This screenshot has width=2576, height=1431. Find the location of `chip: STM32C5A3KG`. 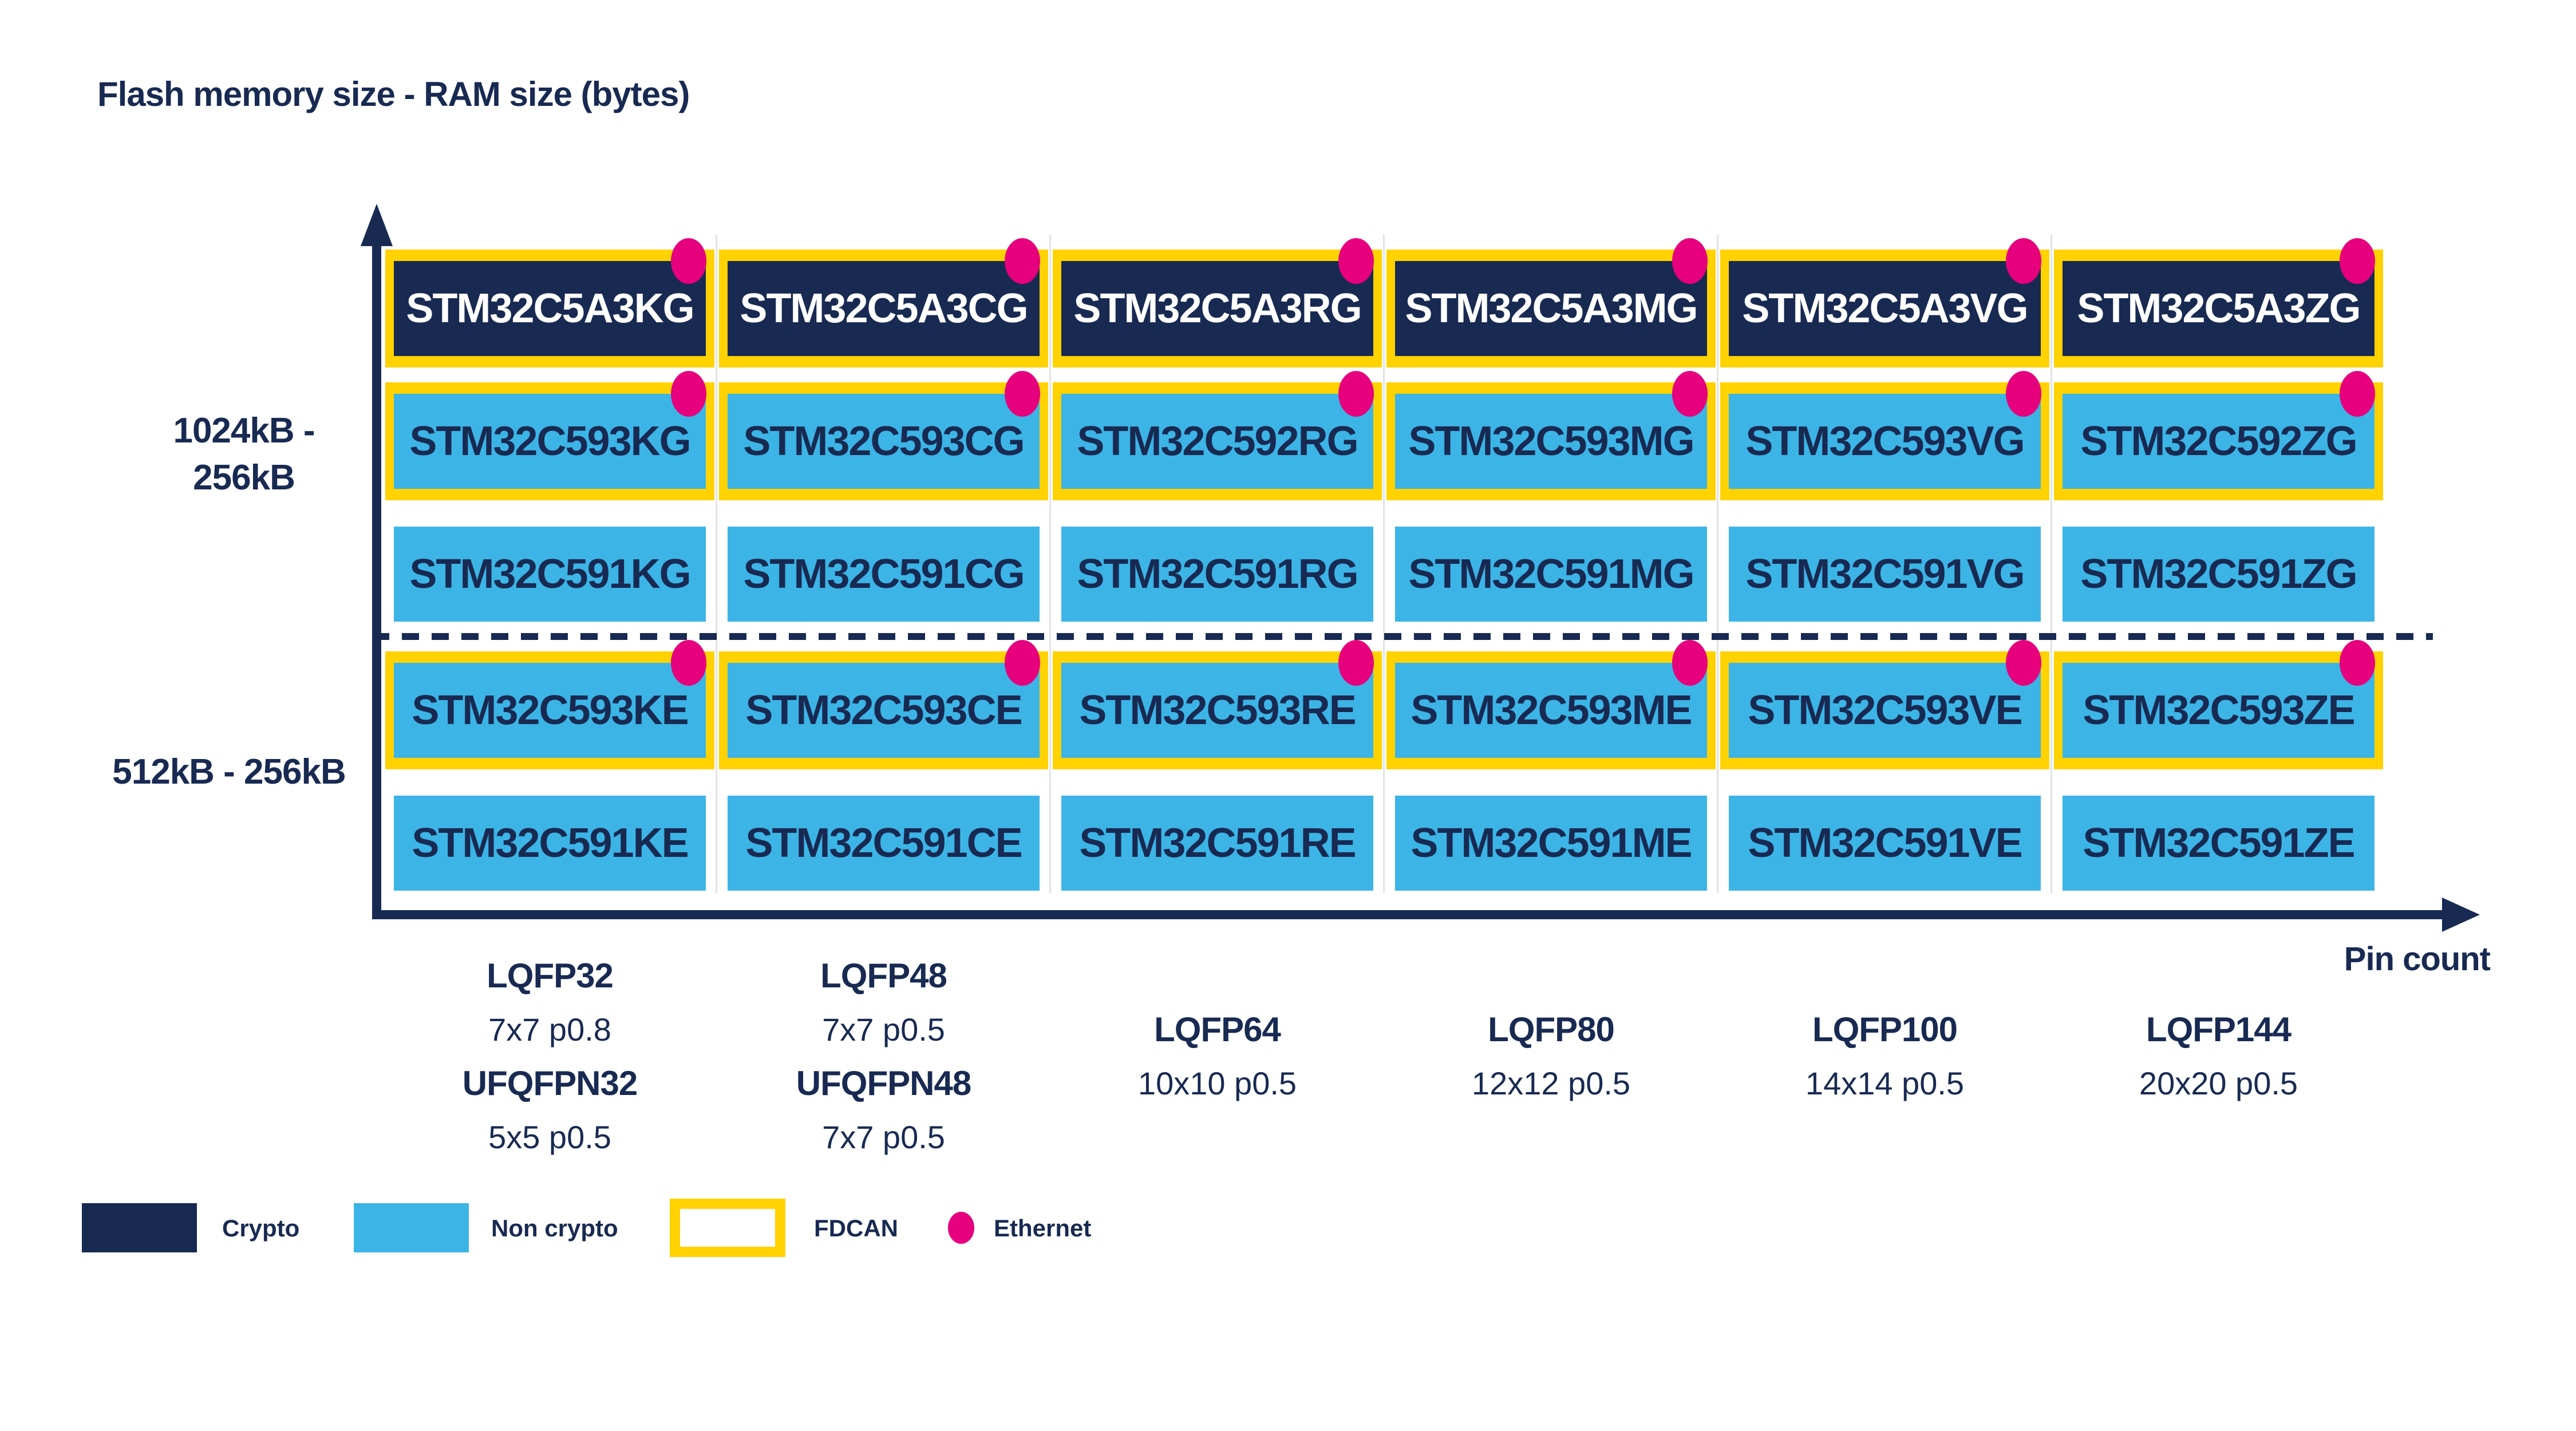

chip: STM32C5A3KG is located at coordinates (550, 308).